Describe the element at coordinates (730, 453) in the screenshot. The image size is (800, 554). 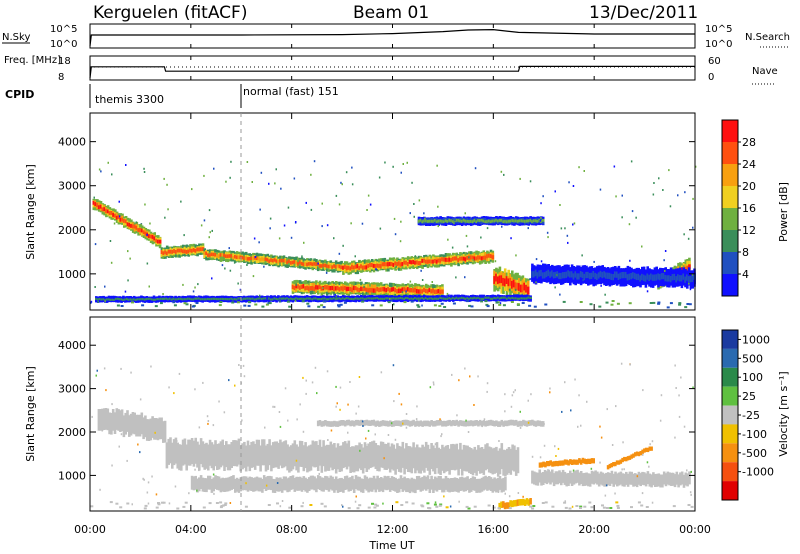
I see `velocity-cbar-swatch` at that location.